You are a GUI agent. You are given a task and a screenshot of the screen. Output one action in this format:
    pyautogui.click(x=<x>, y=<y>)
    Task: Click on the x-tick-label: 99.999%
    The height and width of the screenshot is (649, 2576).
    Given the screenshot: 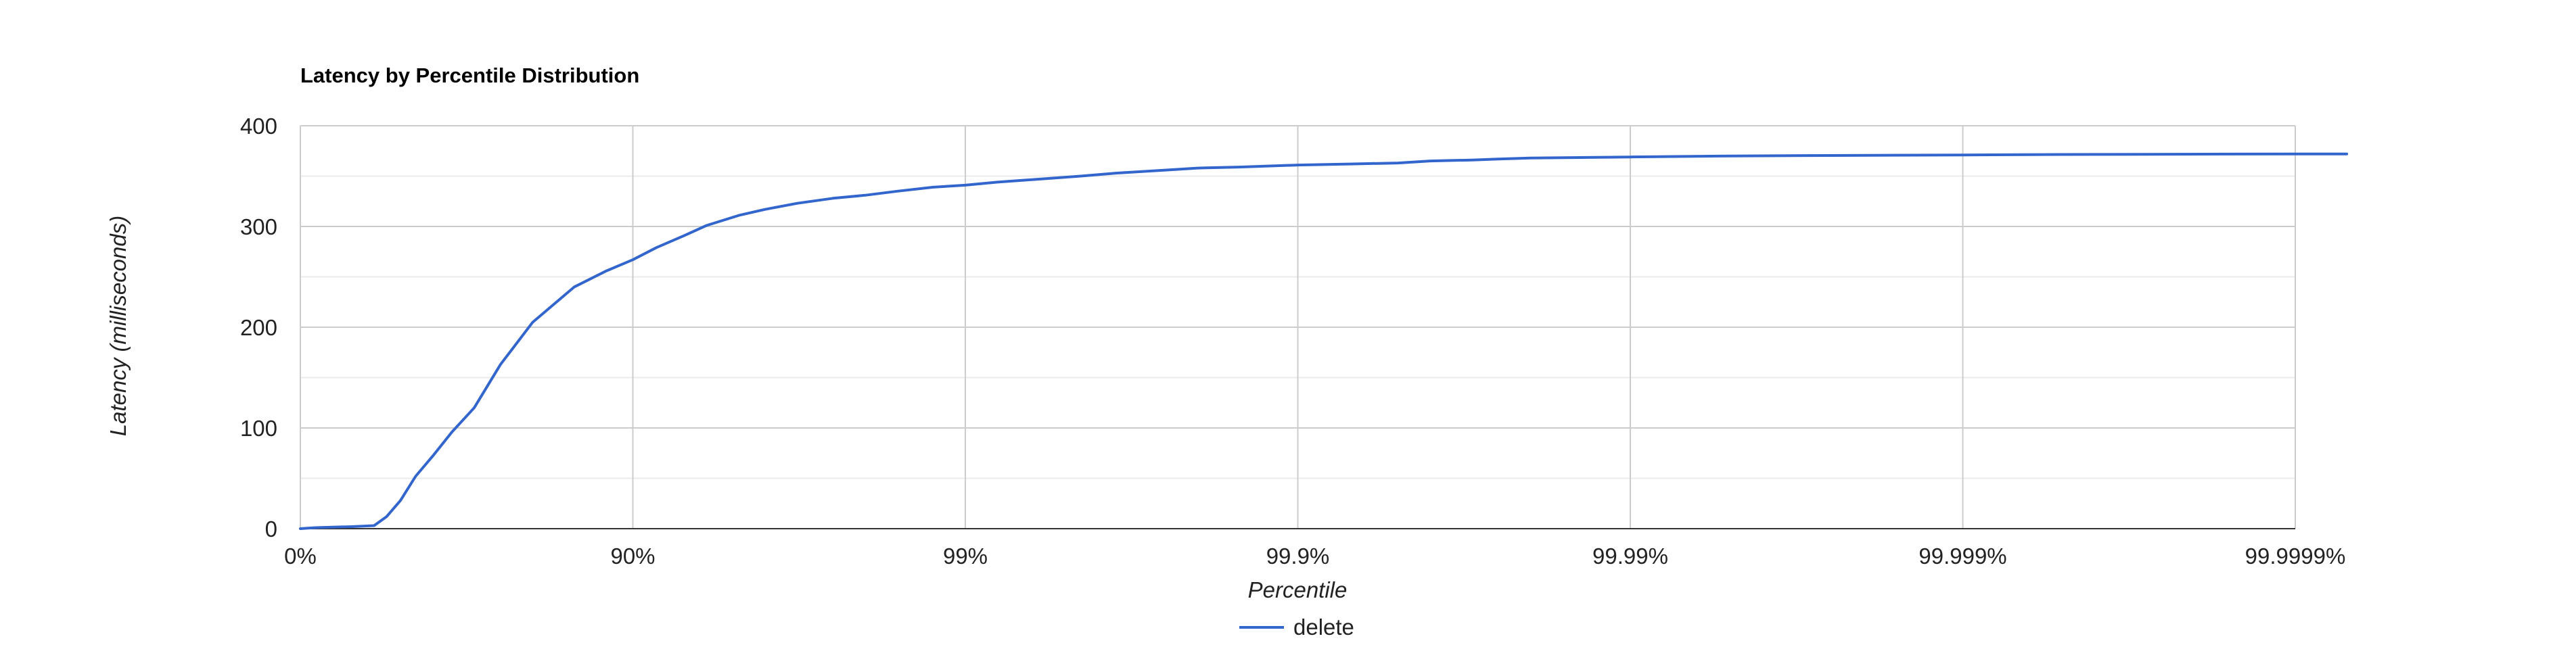 What is the action you would take?
    pyautogui.click(x=1962, y=556)
    